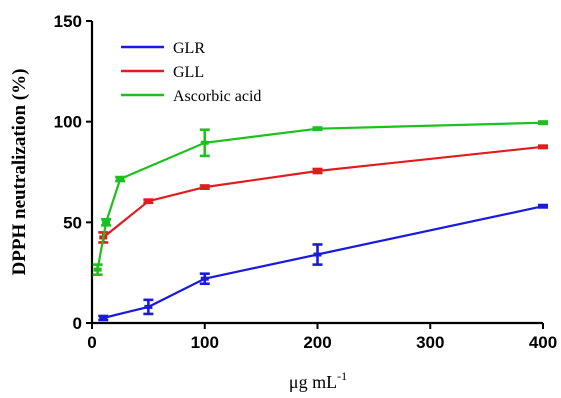 Image resolution: width=561 pixels, height=398 pixels. I want to click on x-tick-label: 300, so click(430, 342).